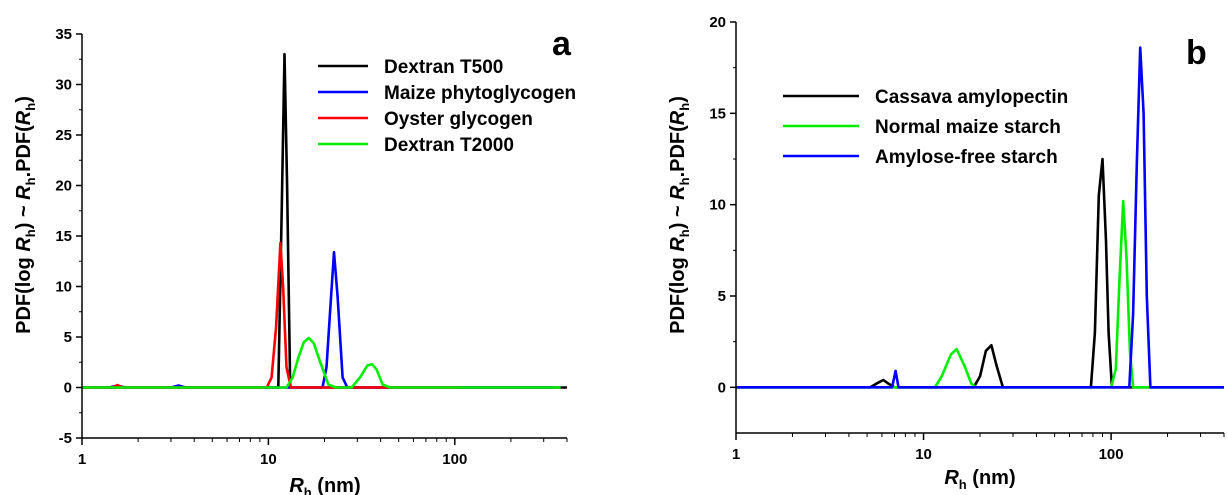 Image resolution: width=1227 pixels, height=495 pixels. I want to click on panel-a-y-axis-label: PDF(log Rh) ~ Rh.PDF(Rh), so click(25, 215).